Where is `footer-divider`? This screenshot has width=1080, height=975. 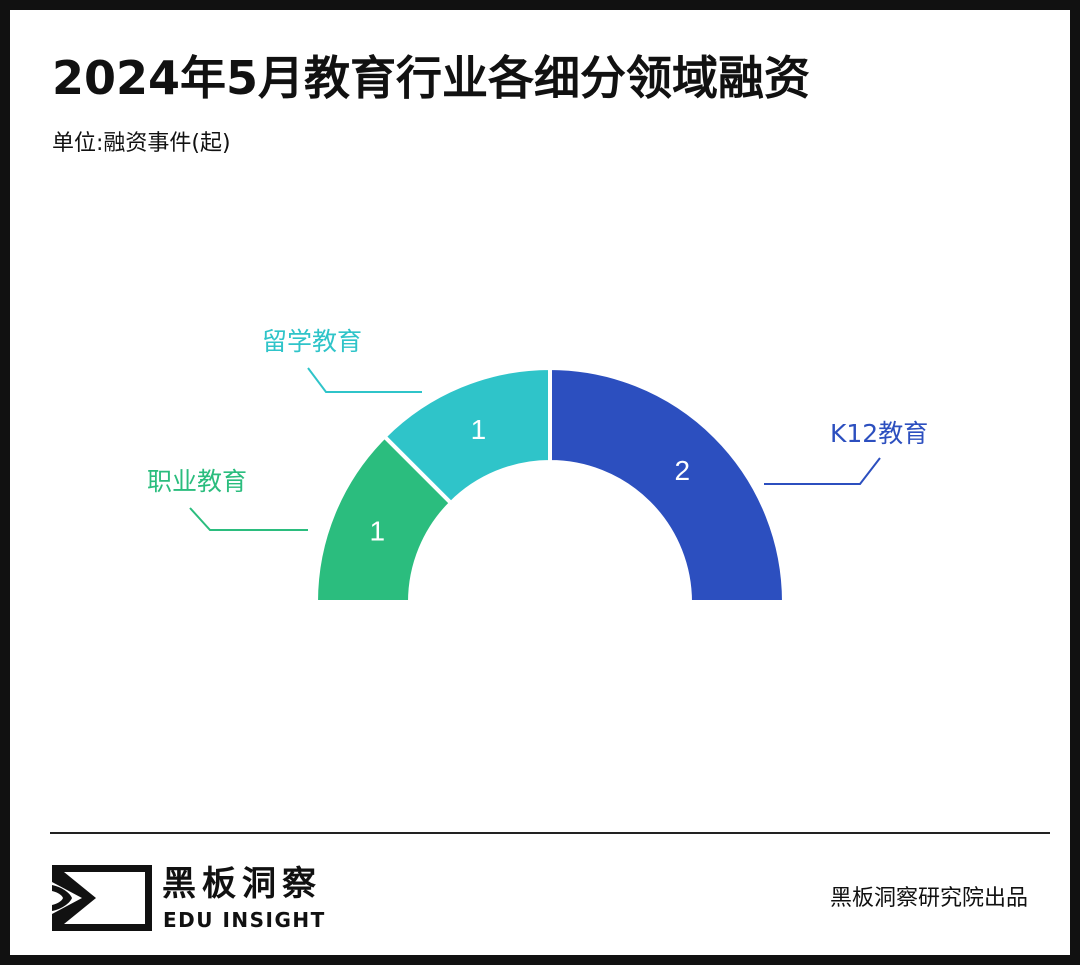 footer-divider is located at coordinates (550, 833).